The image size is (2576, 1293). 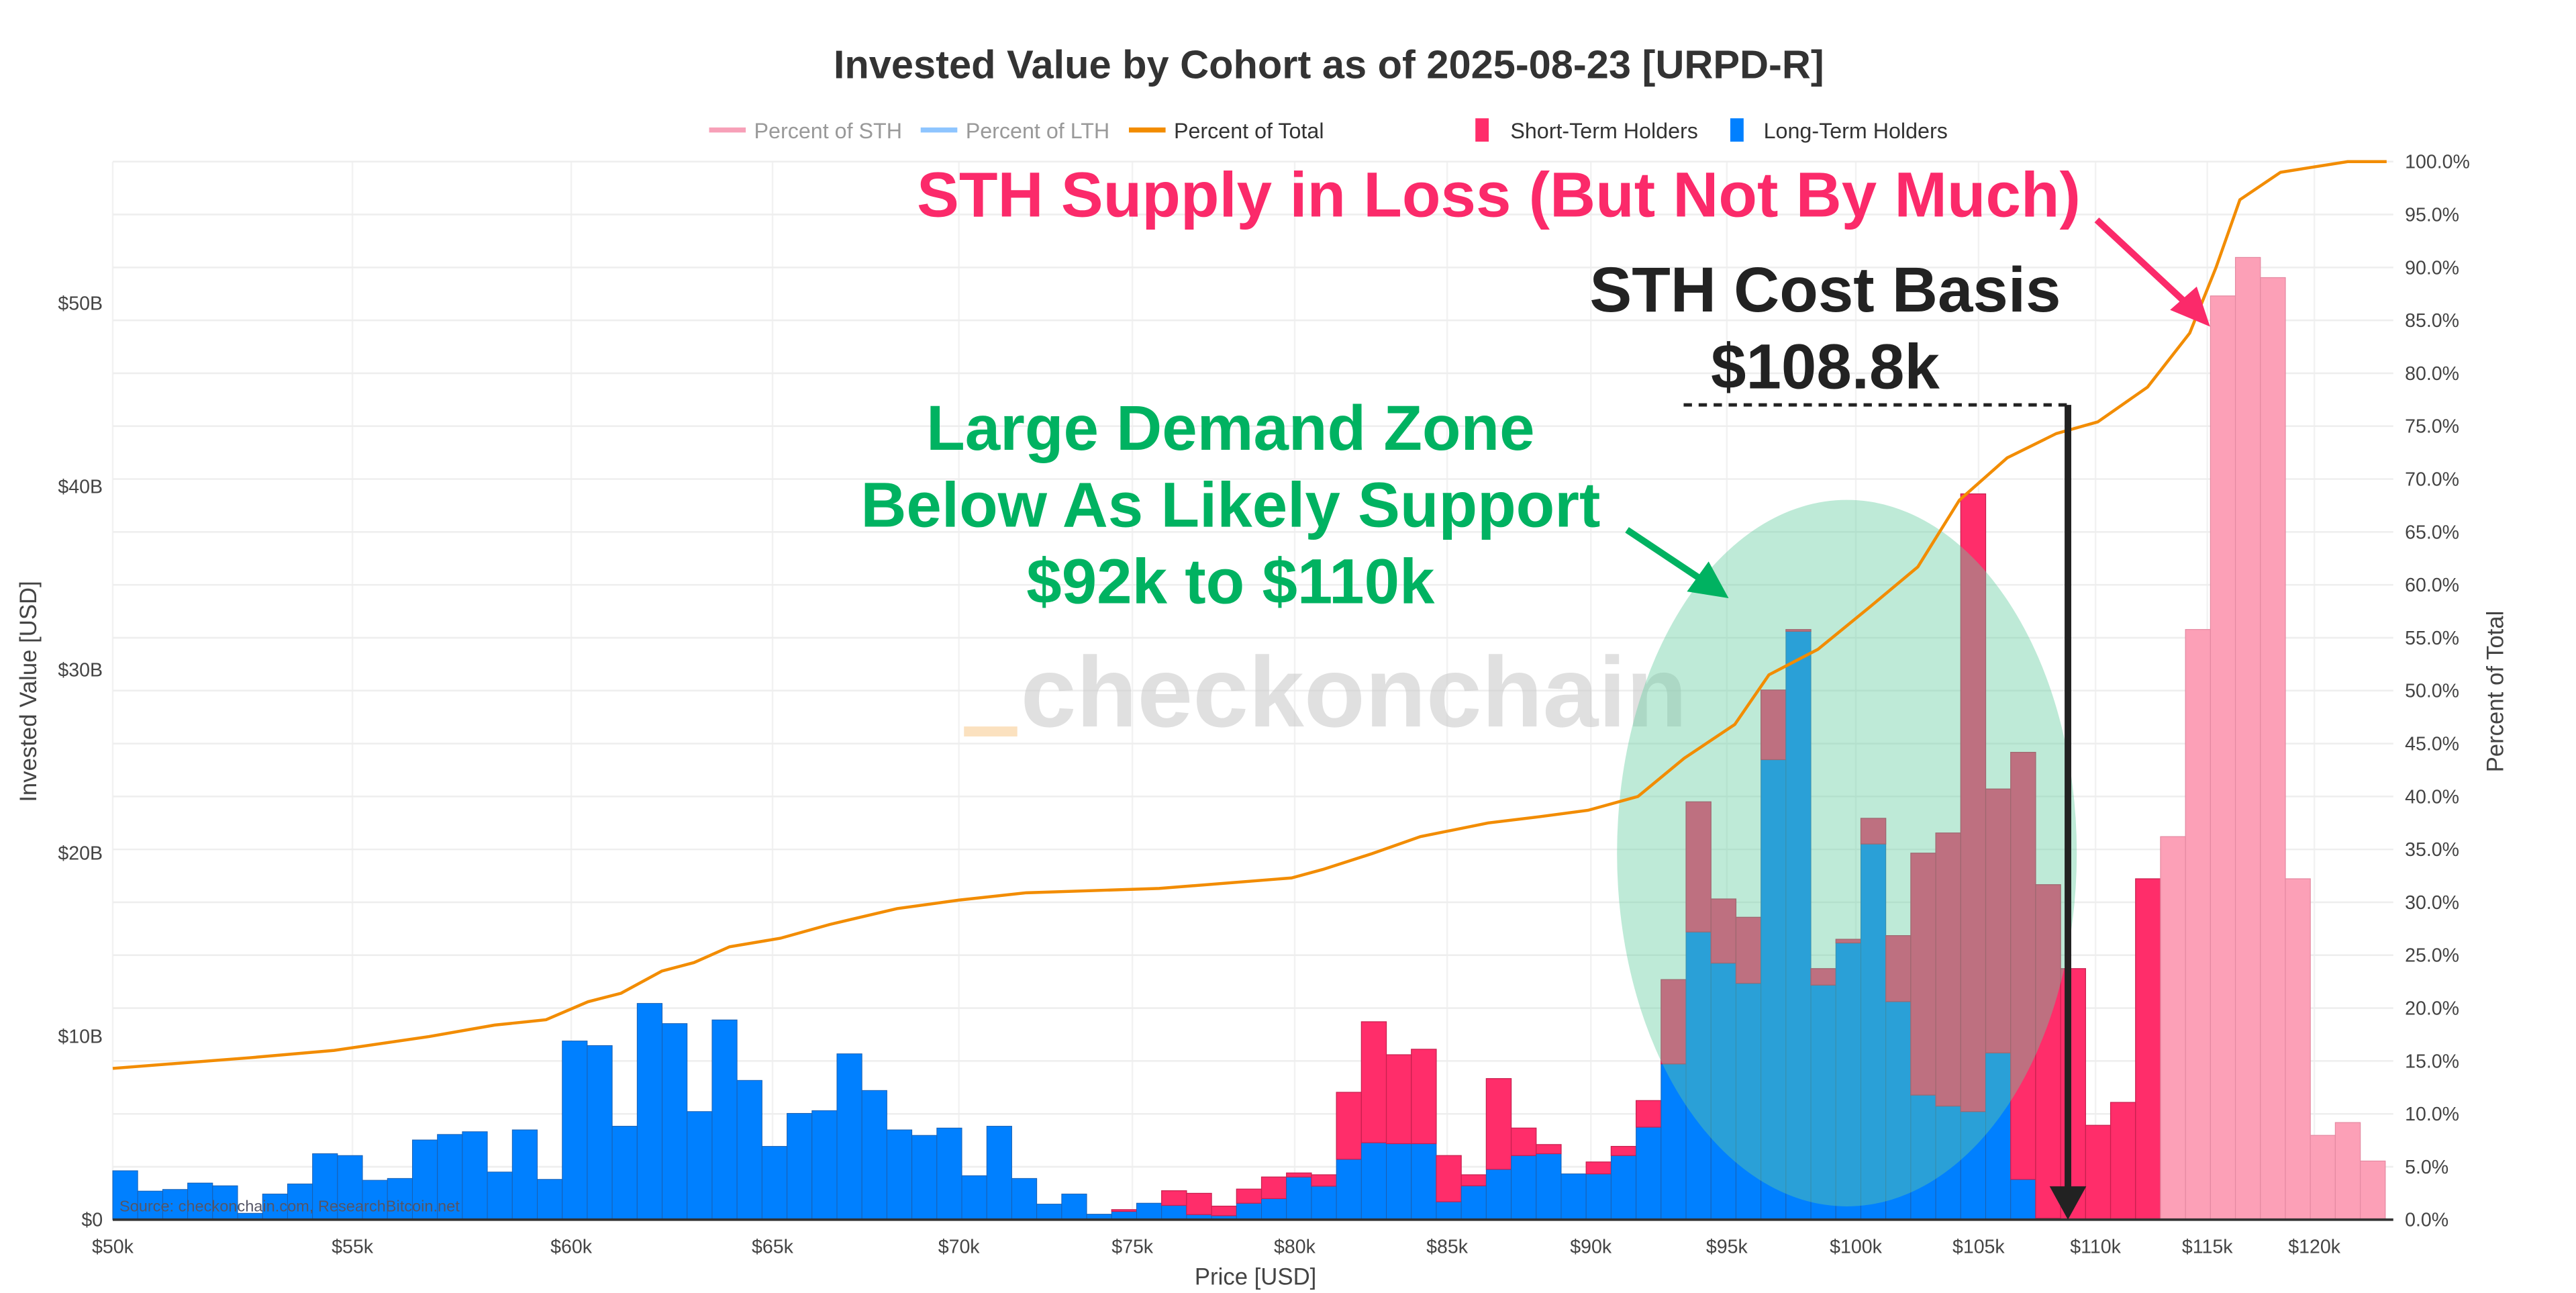 I want to click on y2-tick-label: 65.0%, so click(x=2432, y=533).